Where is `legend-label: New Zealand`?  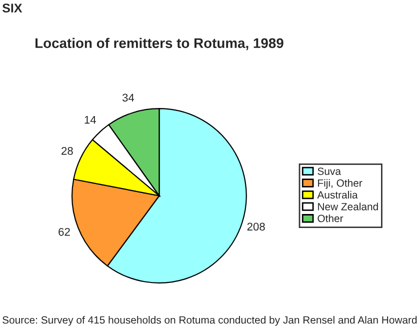 legend-label: New Zealand is located at coordinates (348, 206).